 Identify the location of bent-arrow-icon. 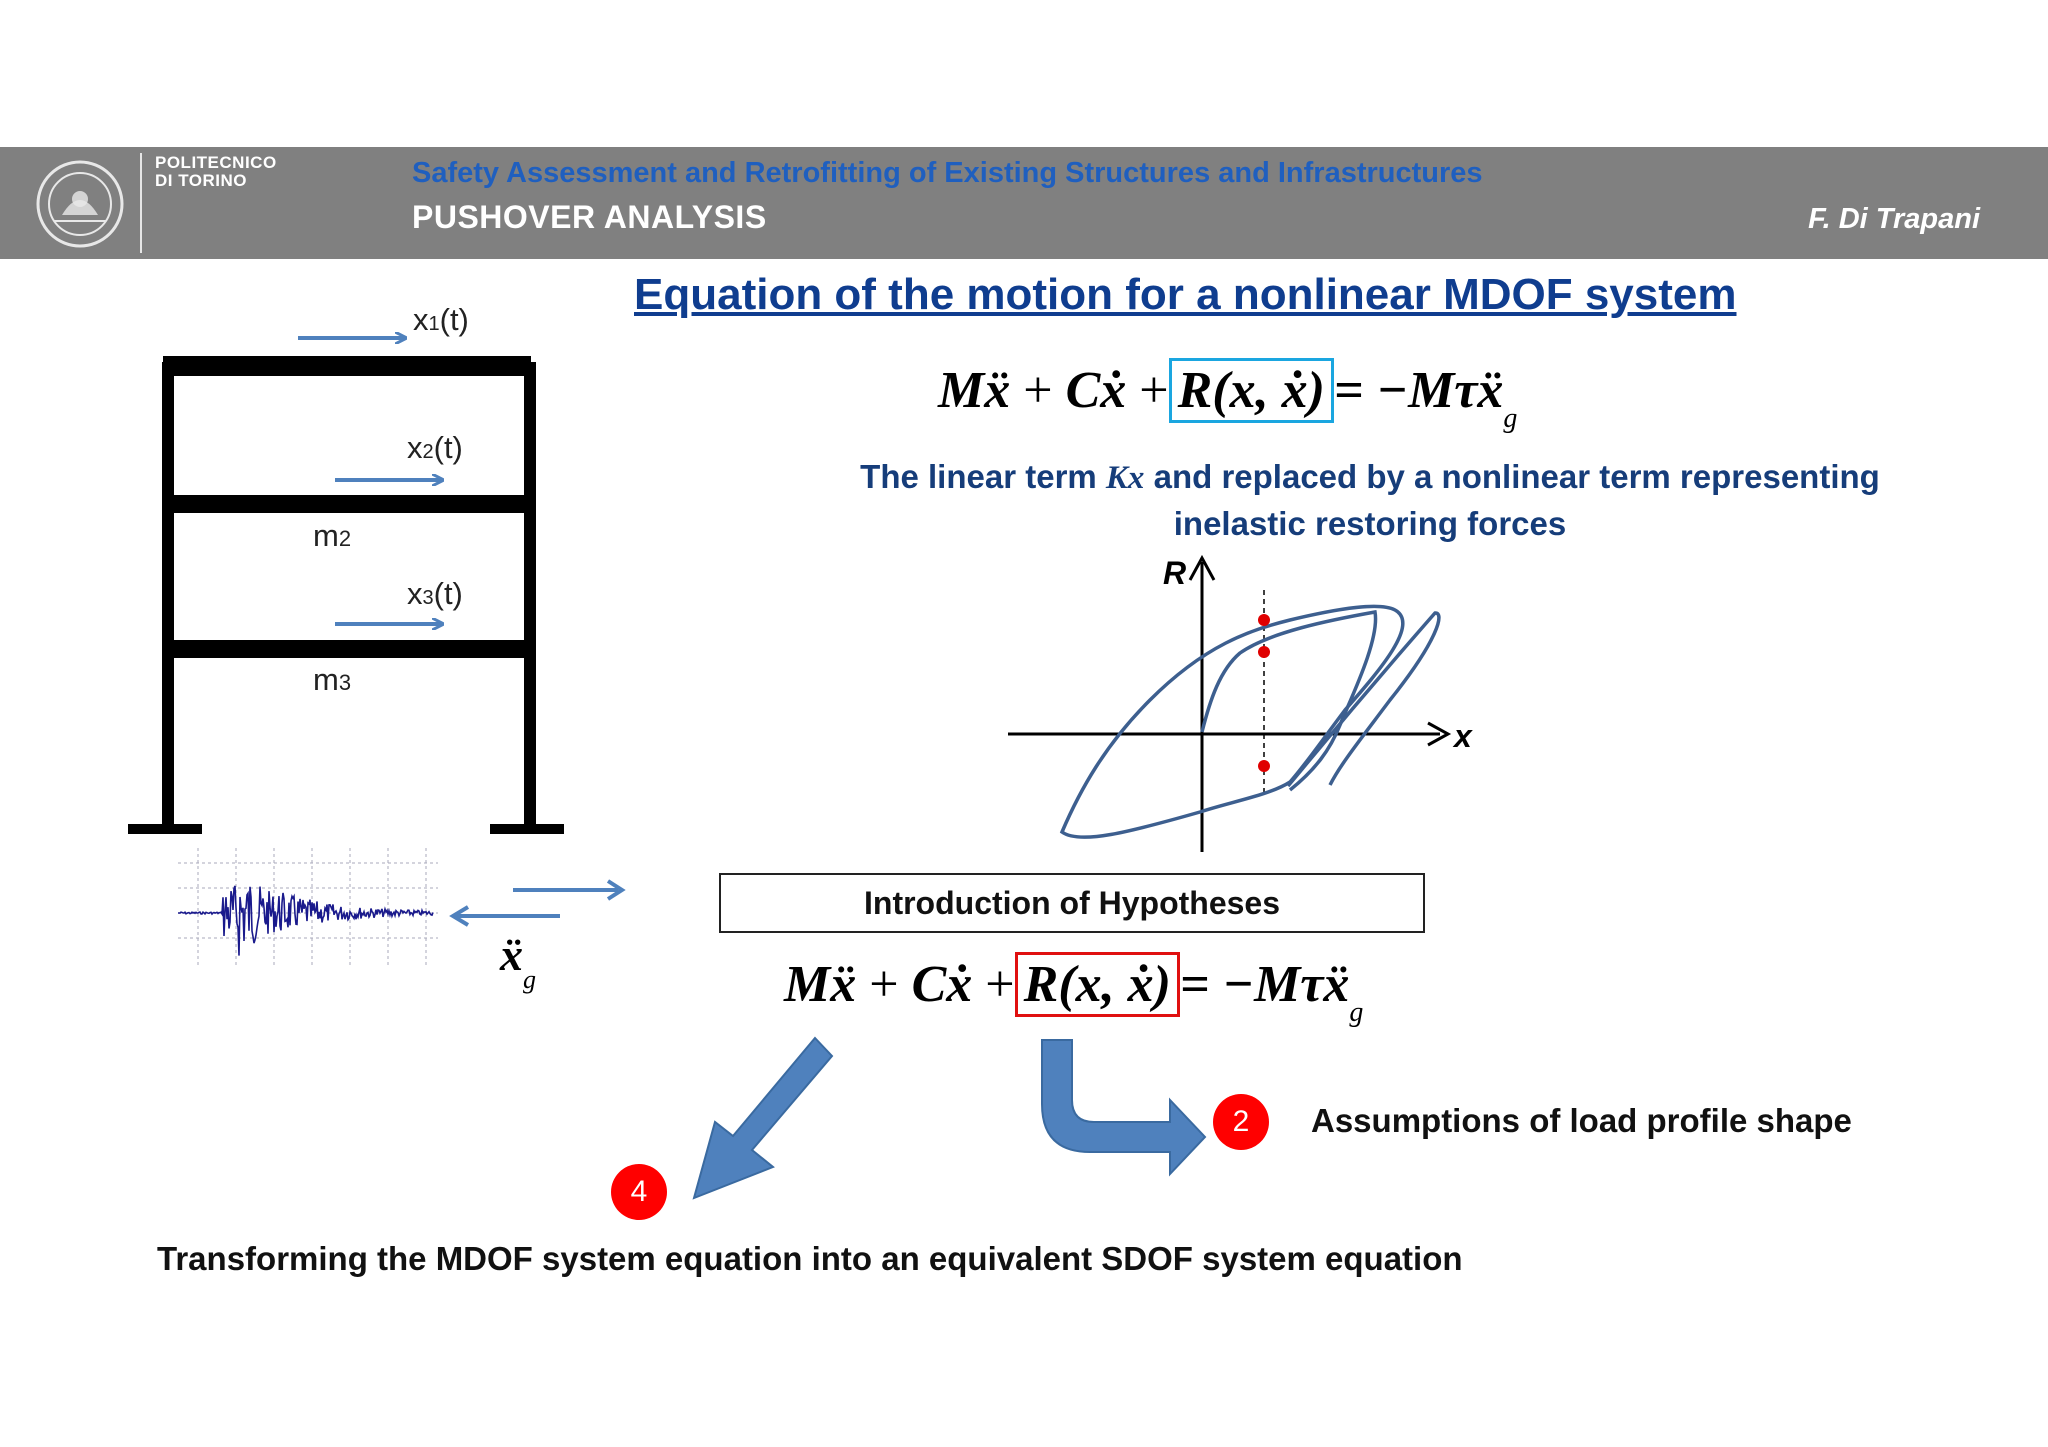
(1124, 1108).